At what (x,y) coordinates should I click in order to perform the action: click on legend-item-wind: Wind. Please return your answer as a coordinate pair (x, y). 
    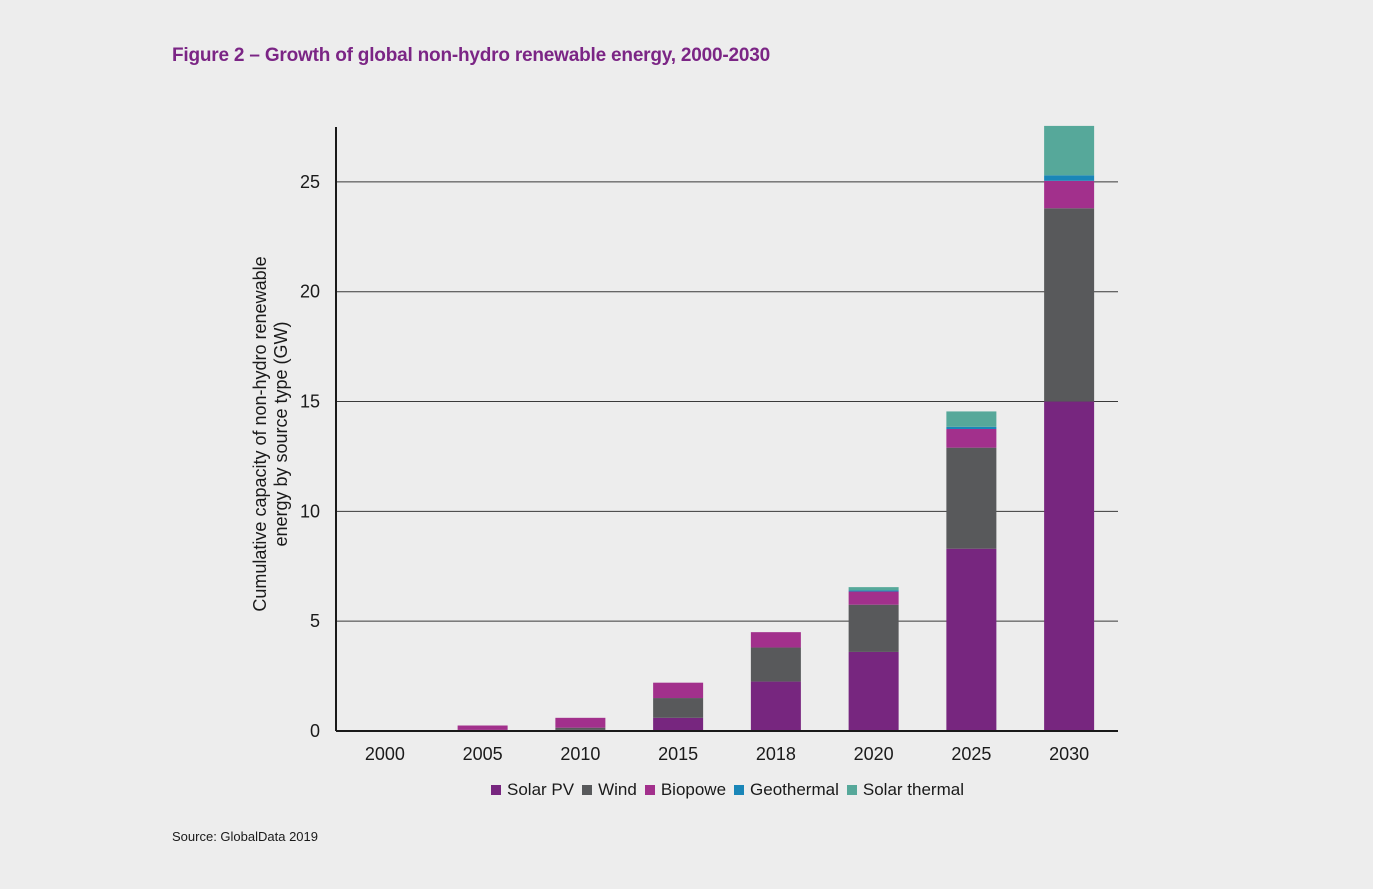
    Looking at the image, I should click on (609, 790).